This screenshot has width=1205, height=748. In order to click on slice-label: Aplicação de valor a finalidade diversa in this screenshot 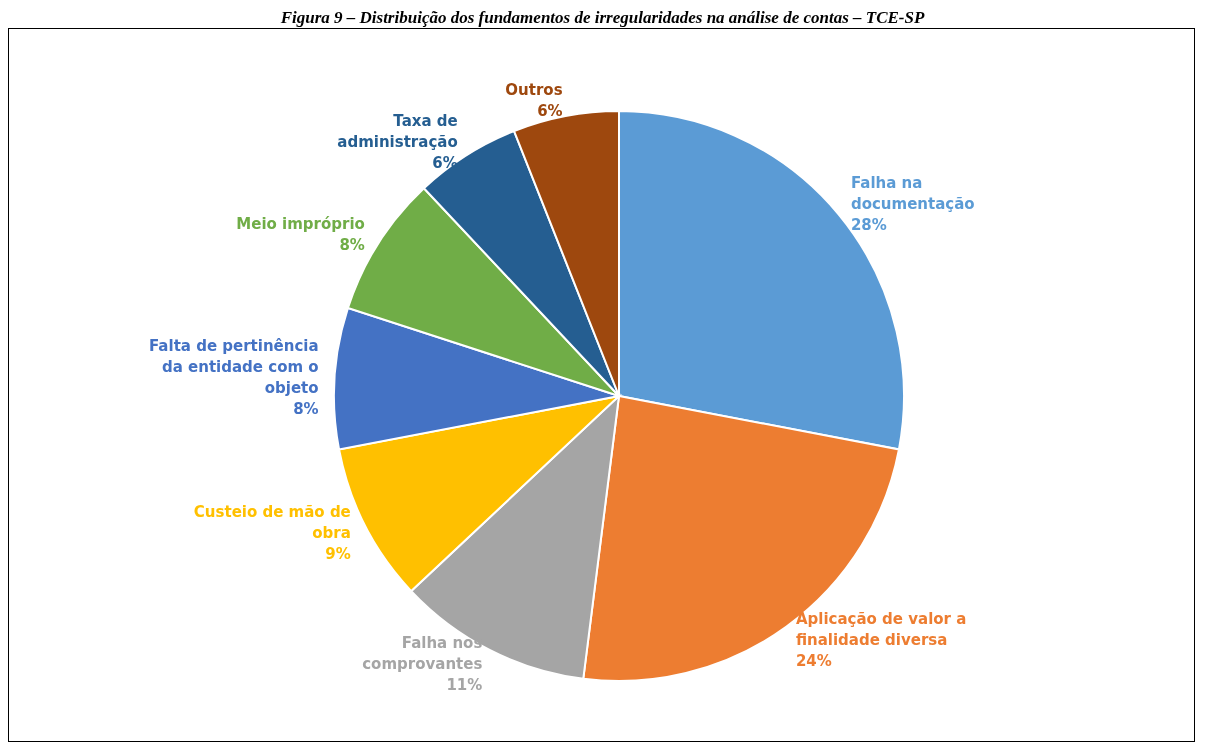, I will do `click(881, 629)`.